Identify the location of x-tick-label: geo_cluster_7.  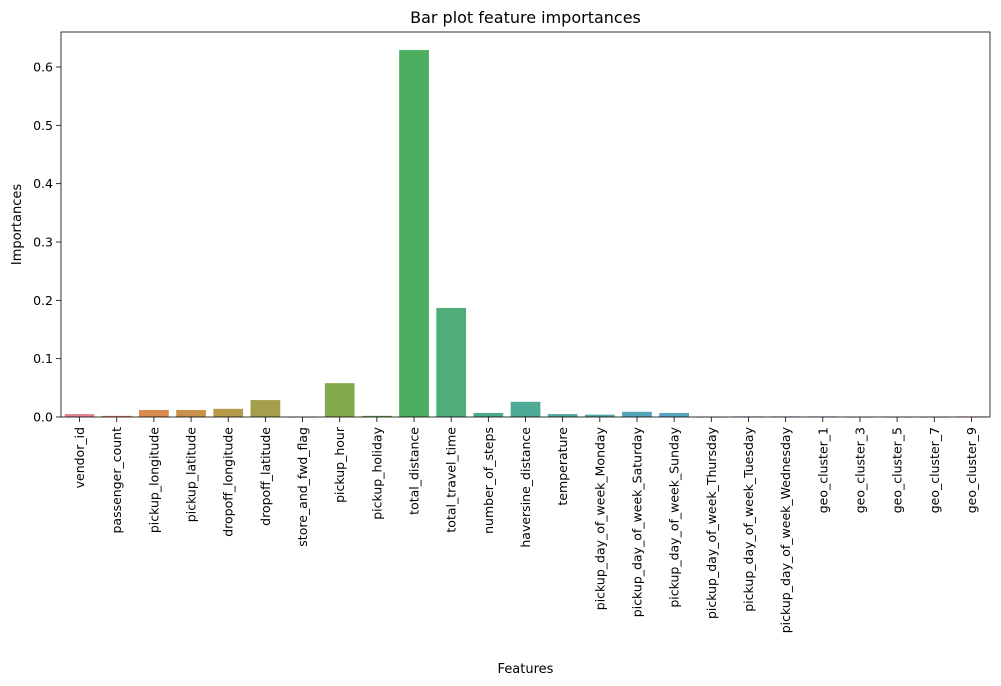
(934, 470).